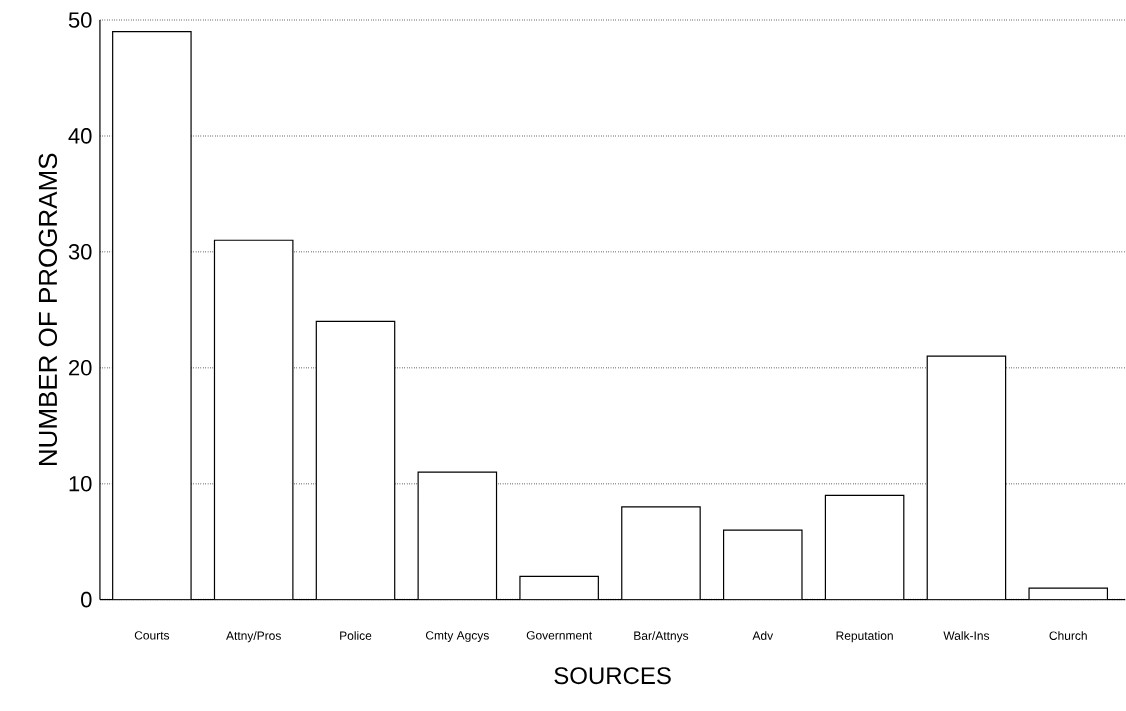 The height and width of the screenshot is (711, 1126). I want to click on x-axis-title: SOURCES, so click(612, 676).